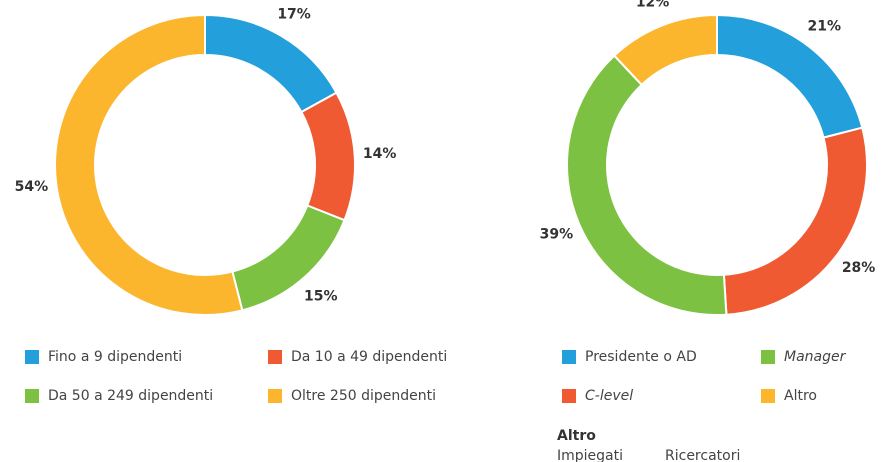  What do you see at coordinates (321, 296) in the screenshot?
I see `value-label: 15%` at bounding box center [321, 296].